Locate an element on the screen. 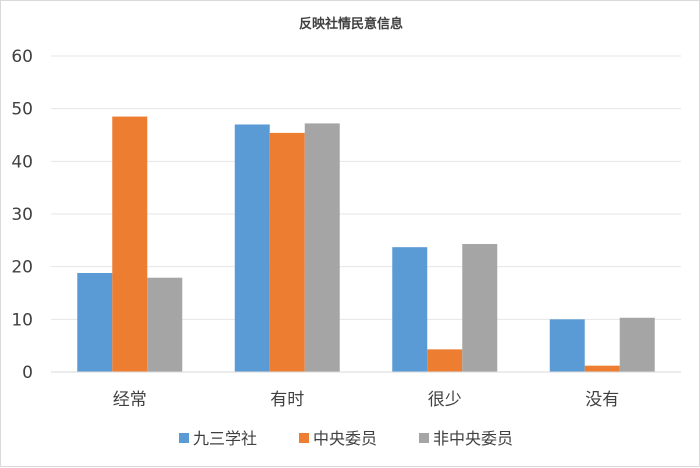 This screenshot has width=700, height=468. chart-title: 反映社情民意信息 is located at coordinates (351, 24).